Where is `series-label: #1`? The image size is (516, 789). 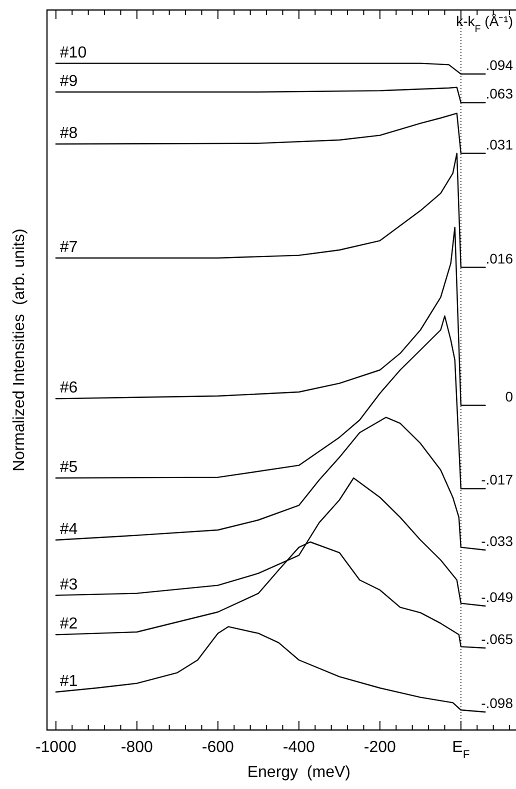
series-label: #1 is located at coordinates (69, 681).